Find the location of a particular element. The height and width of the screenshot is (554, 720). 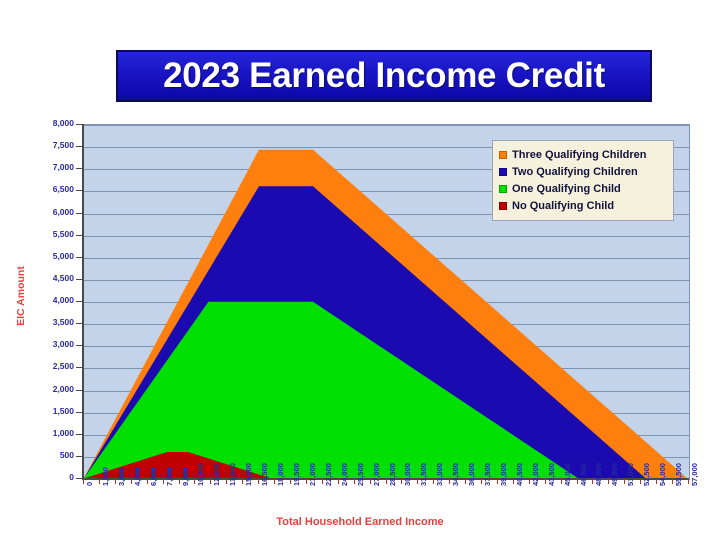

y-tick-label: 1,000 is located at coordinates (63, 432).